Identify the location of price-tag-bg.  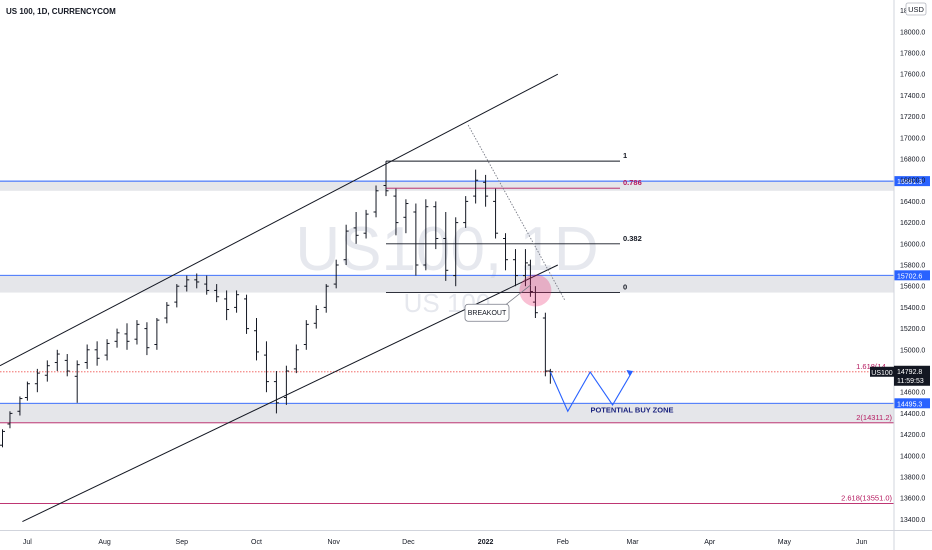
(912, 375).